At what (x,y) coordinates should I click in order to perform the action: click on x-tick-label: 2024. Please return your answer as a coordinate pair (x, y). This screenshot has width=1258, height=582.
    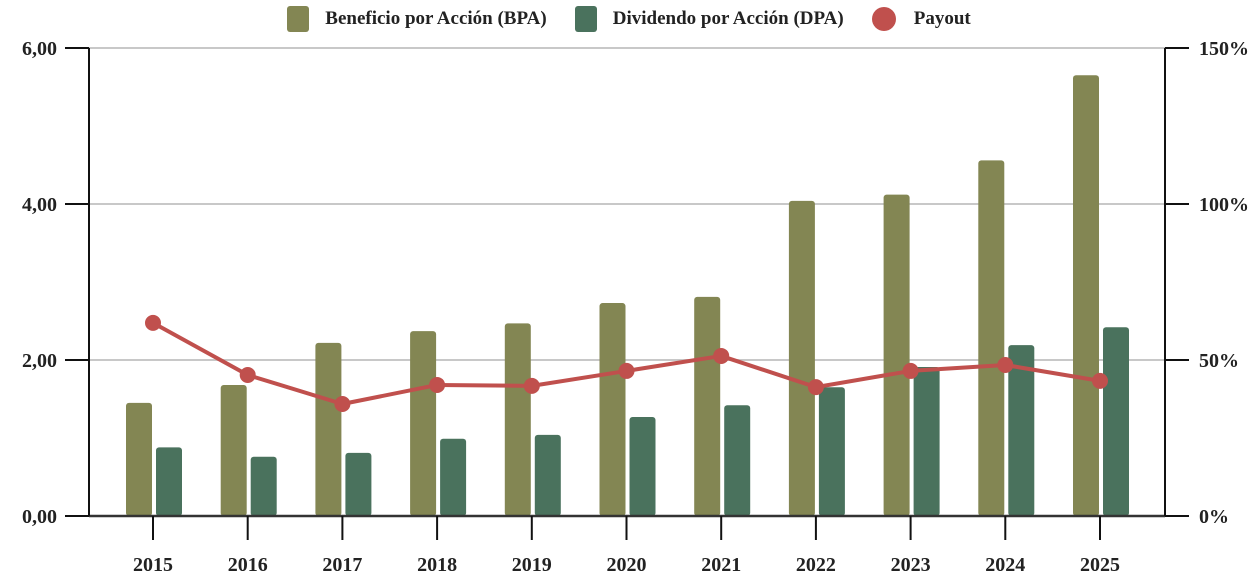
    Looking at the image, I should click on (1005, 565).